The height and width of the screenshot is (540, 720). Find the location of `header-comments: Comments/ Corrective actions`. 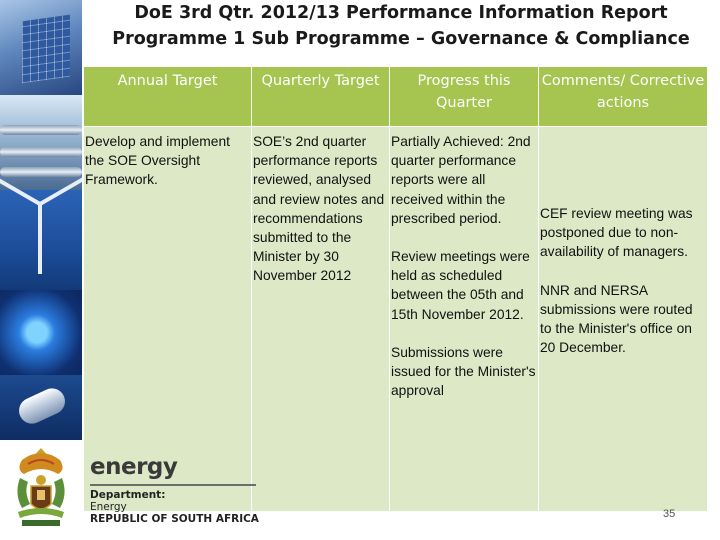

header-comments: Comments/ Corrective actions is located at coordinates (623, 96).